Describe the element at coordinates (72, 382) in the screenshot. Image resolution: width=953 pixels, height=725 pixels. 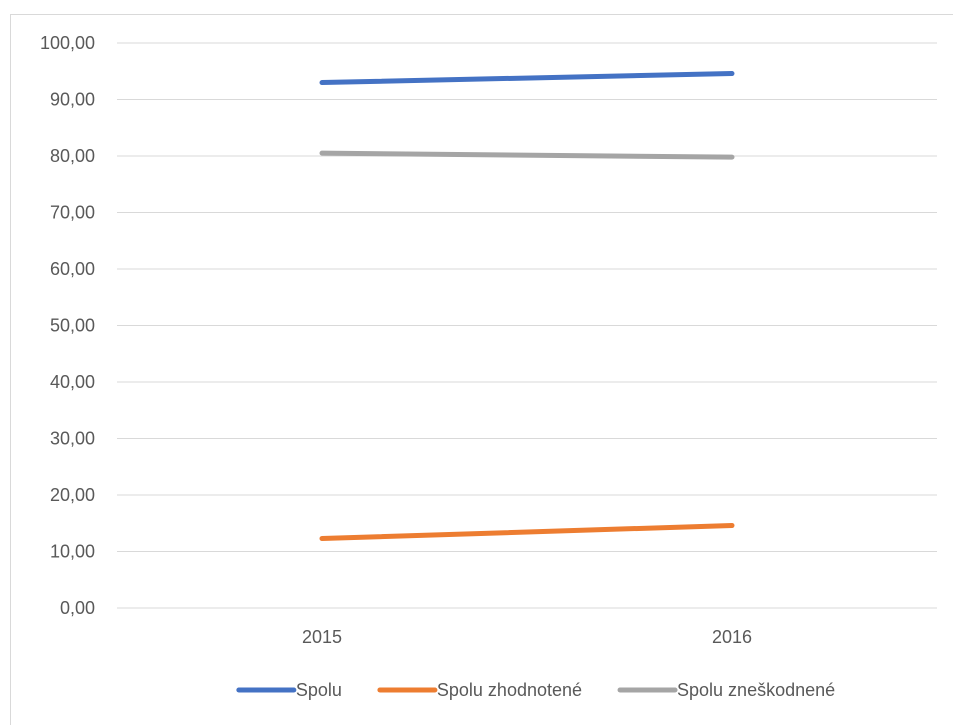
I see `y-tick-label: 40,00` at that location.